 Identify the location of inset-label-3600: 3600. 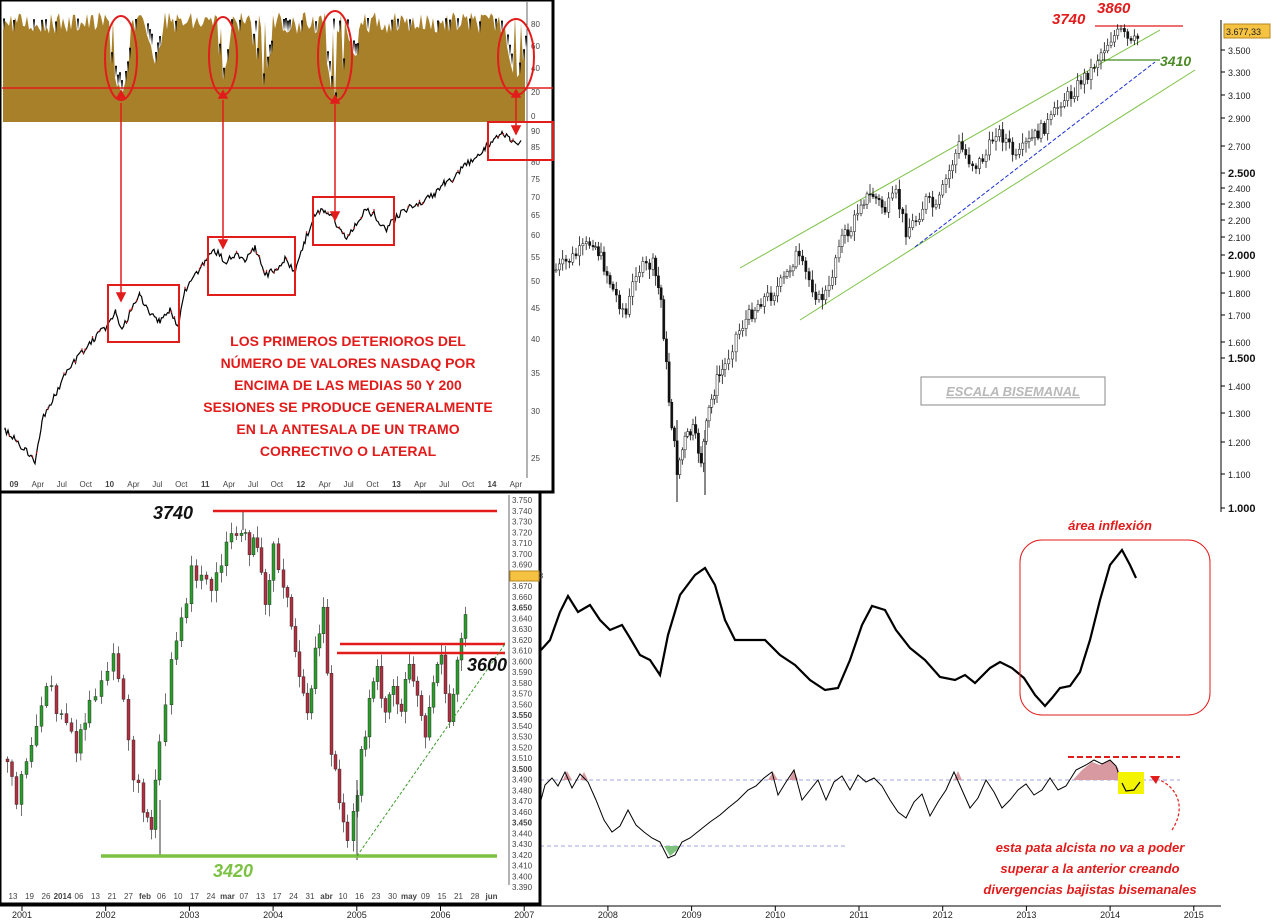
(487, 665).